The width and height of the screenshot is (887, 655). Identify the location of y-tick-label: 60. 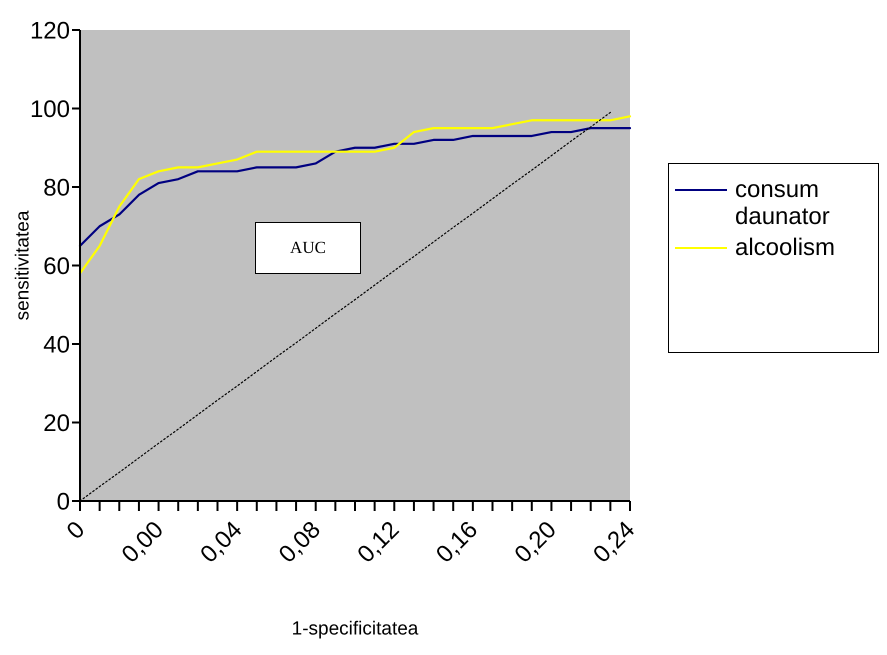
(56, 266).